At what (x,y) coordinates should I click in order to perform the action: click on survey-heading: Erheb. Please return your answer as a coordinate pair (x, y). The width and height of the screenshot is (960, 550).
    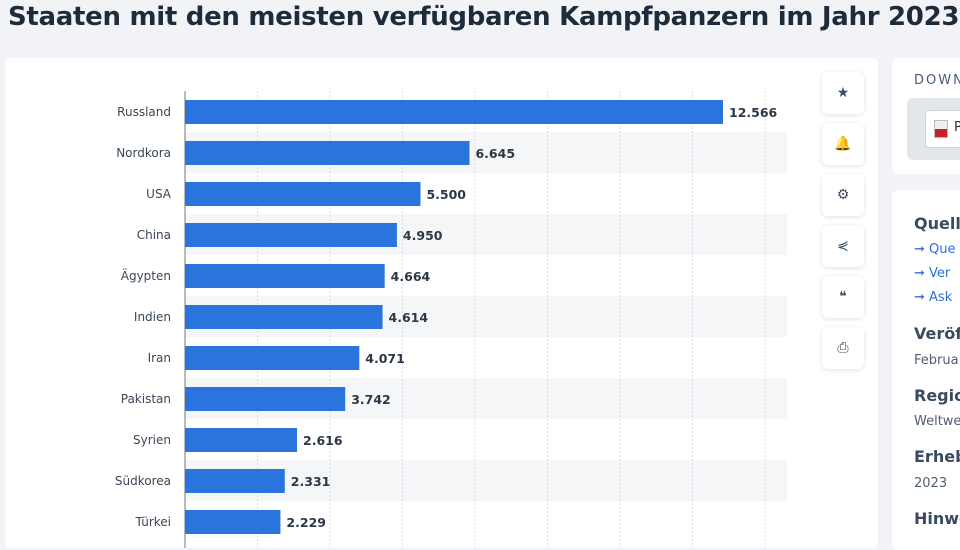
    Looking at the image, I should click on (937, 456).